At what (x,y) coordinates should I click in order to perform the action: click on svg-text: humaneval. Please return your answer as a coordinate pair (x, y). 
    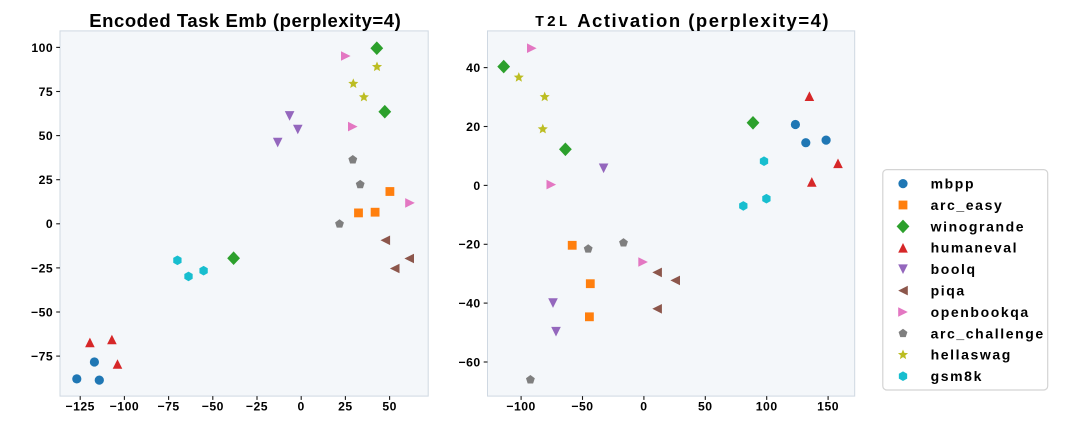
    Looking at the image, I should click on (975, 248).